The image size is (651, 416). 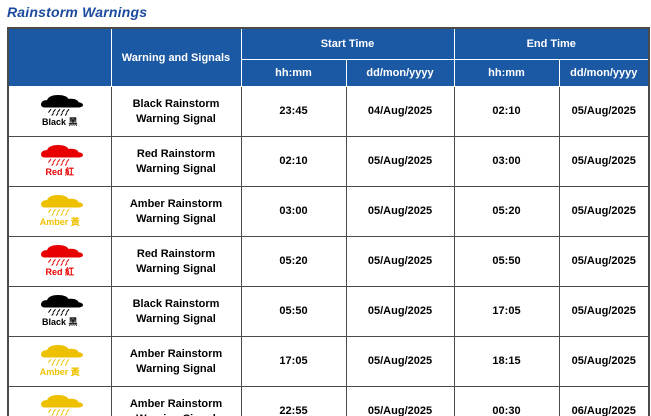 I want to click on header-start-date: dd/mon/yyyy, so click(x=400, y=73).